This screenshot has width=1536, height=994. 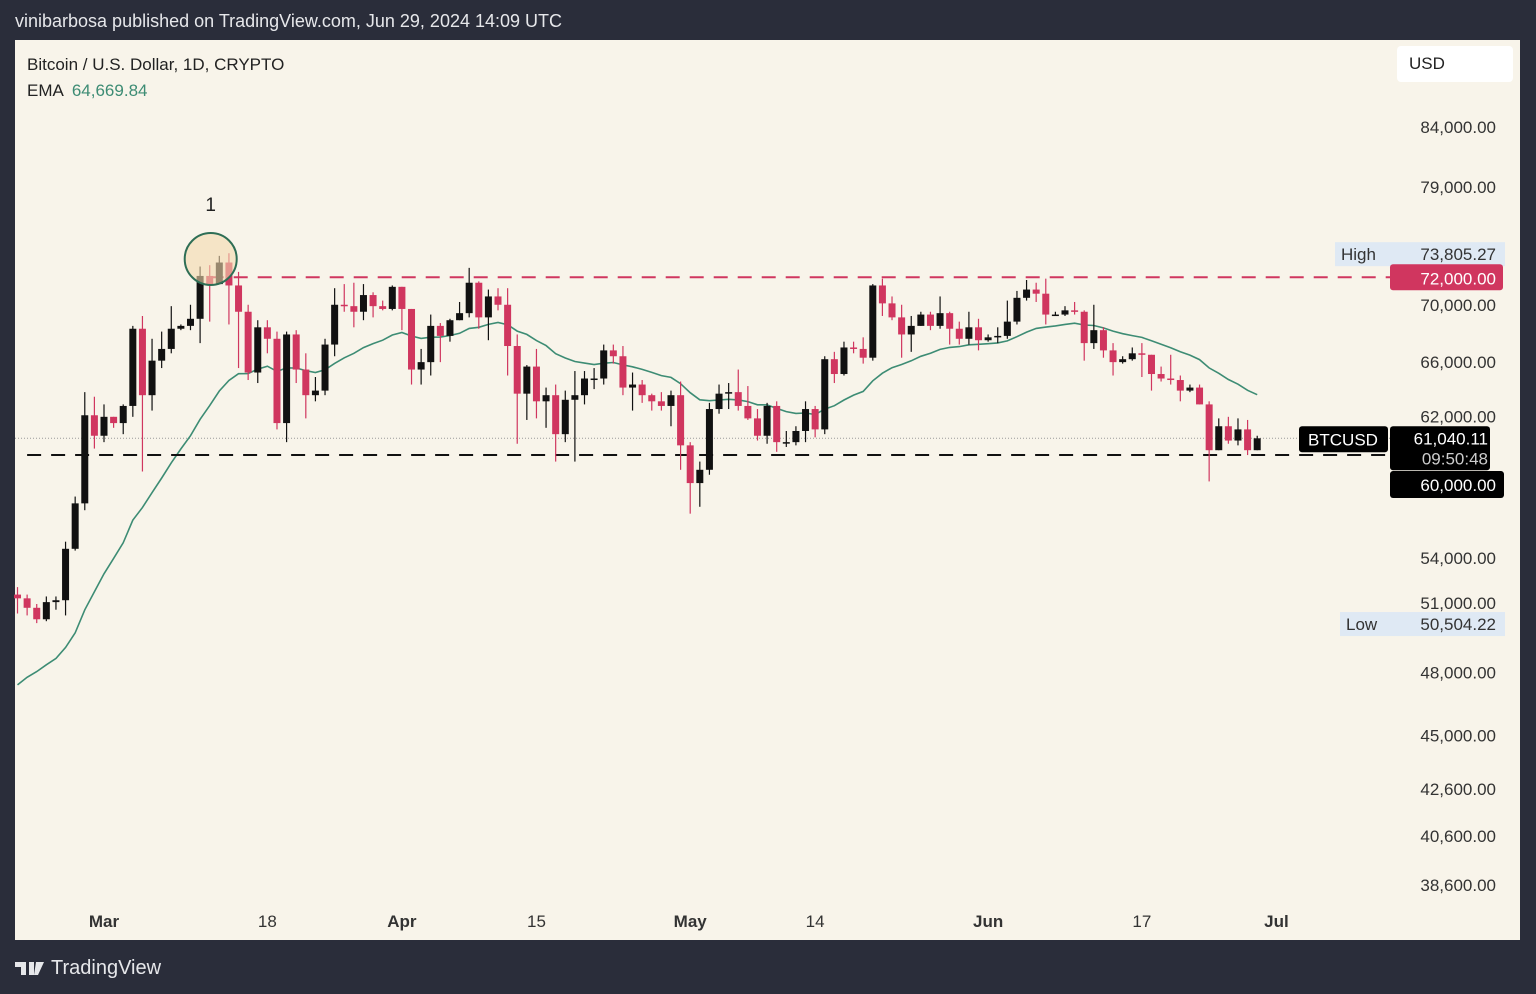 I want to click on currency-button: USD, so click(x=1455, y=64).